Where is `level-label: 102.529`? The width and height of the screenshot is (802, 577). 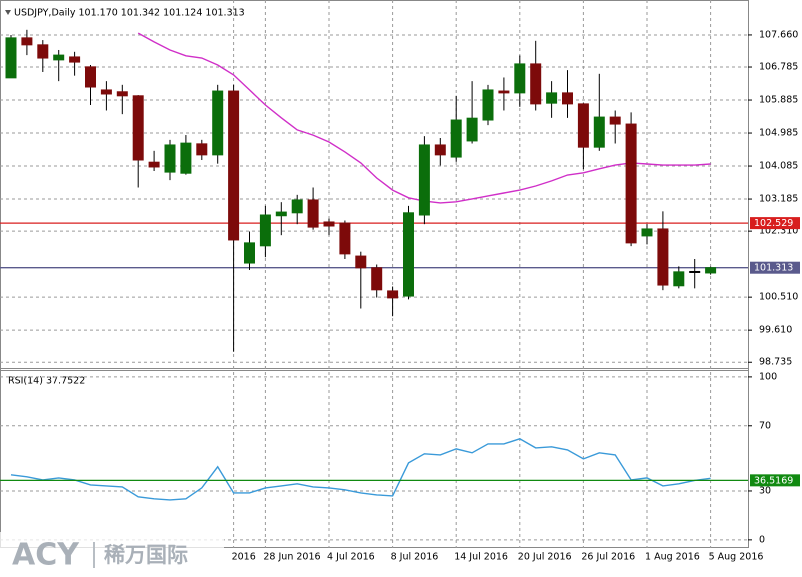 level-label: 102.529 is located at coordinates (773, 223).